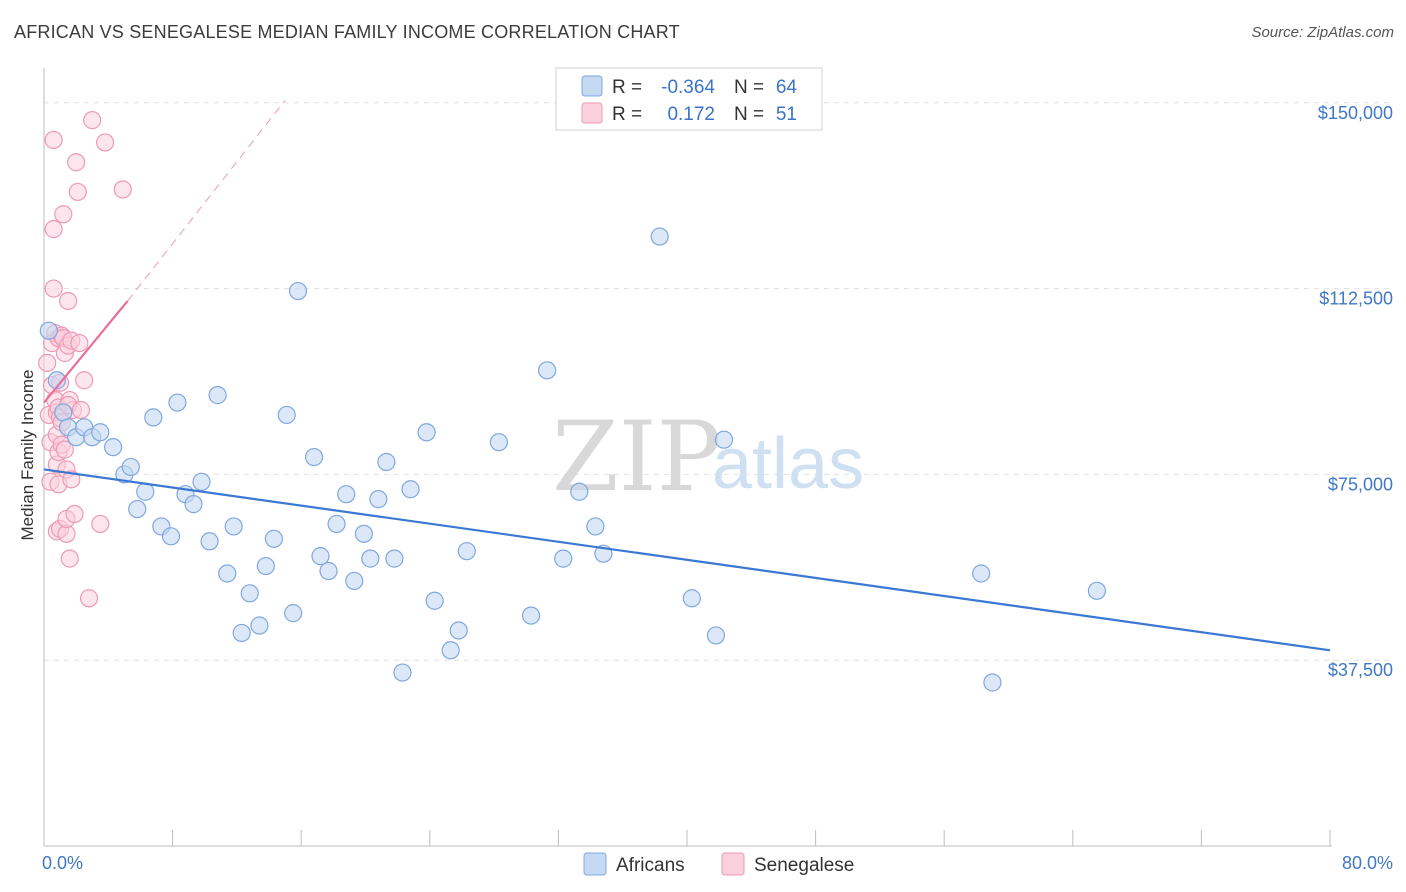 This screenshot has height=892, width=1406. Describe the element at coordinates (786, 114) in the screenshot. I see `legend-n-value-2: 51` at that location.